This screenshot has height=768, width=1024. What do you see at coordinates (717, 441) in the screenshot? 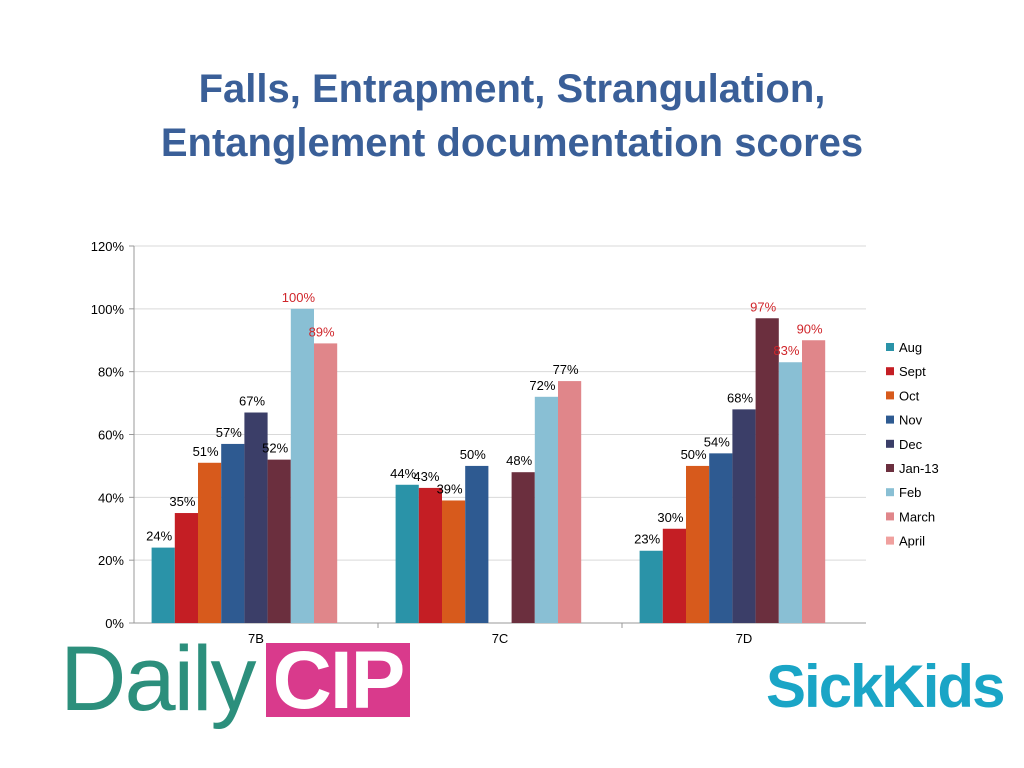
I see `data-label: 54%` at bounding box center [717, 441].